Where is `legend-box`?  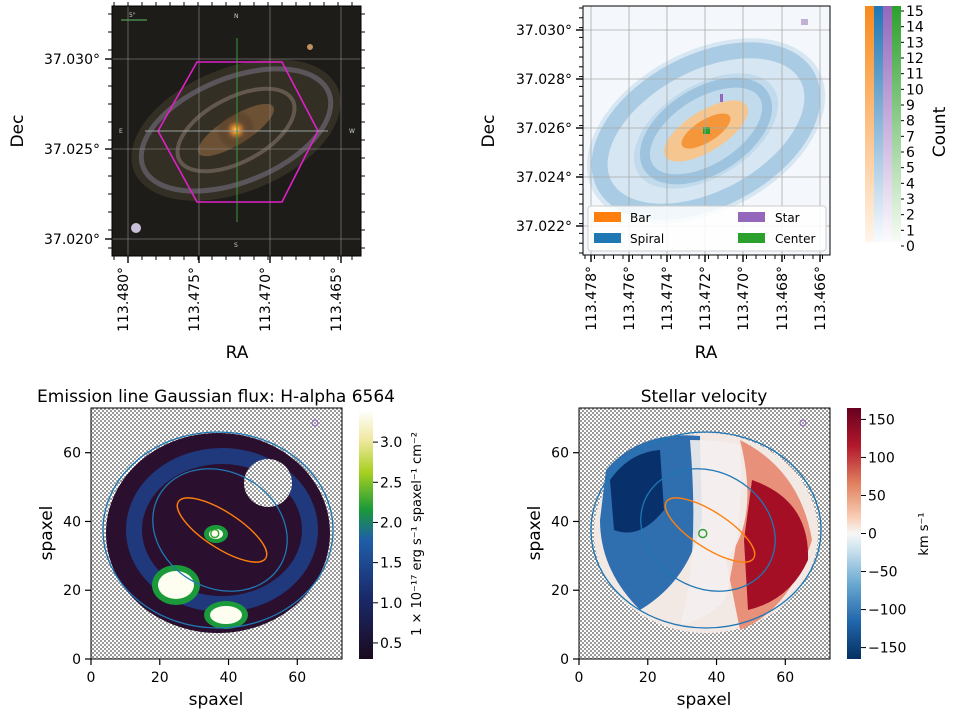 legend-box is located at coordinates (707, 228).